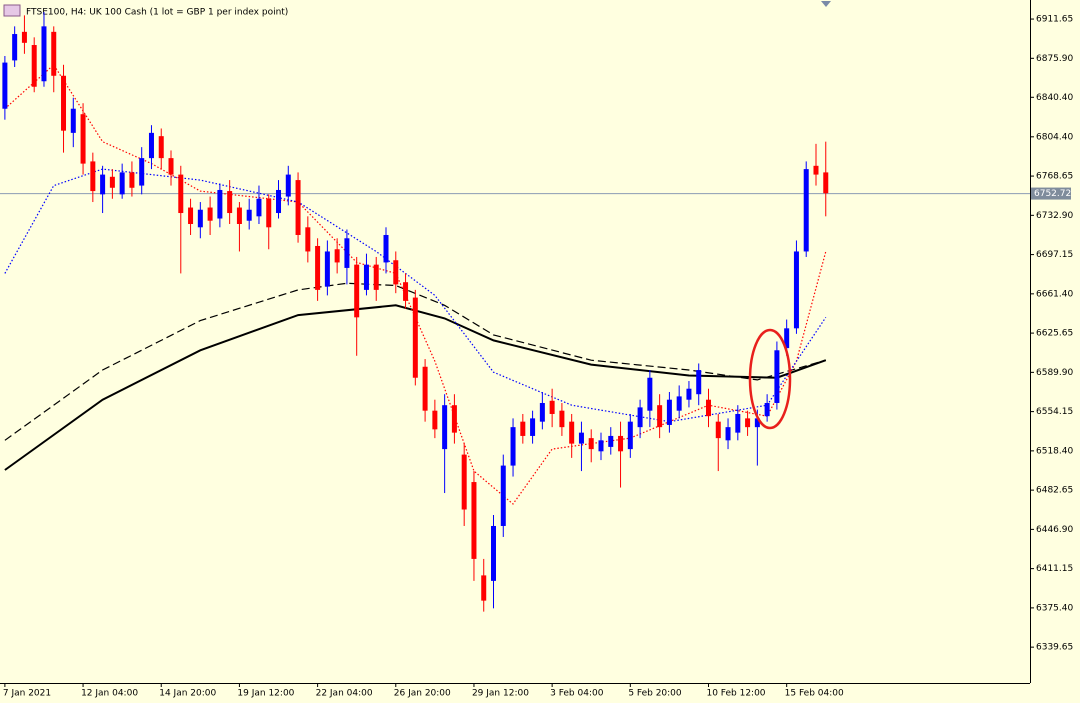 The height and width of the screenshot is (703, 1080). Describe the element at coordinates (1054, 491) in the screenshot. I see `y-tick-label: 6482.65` at that location.